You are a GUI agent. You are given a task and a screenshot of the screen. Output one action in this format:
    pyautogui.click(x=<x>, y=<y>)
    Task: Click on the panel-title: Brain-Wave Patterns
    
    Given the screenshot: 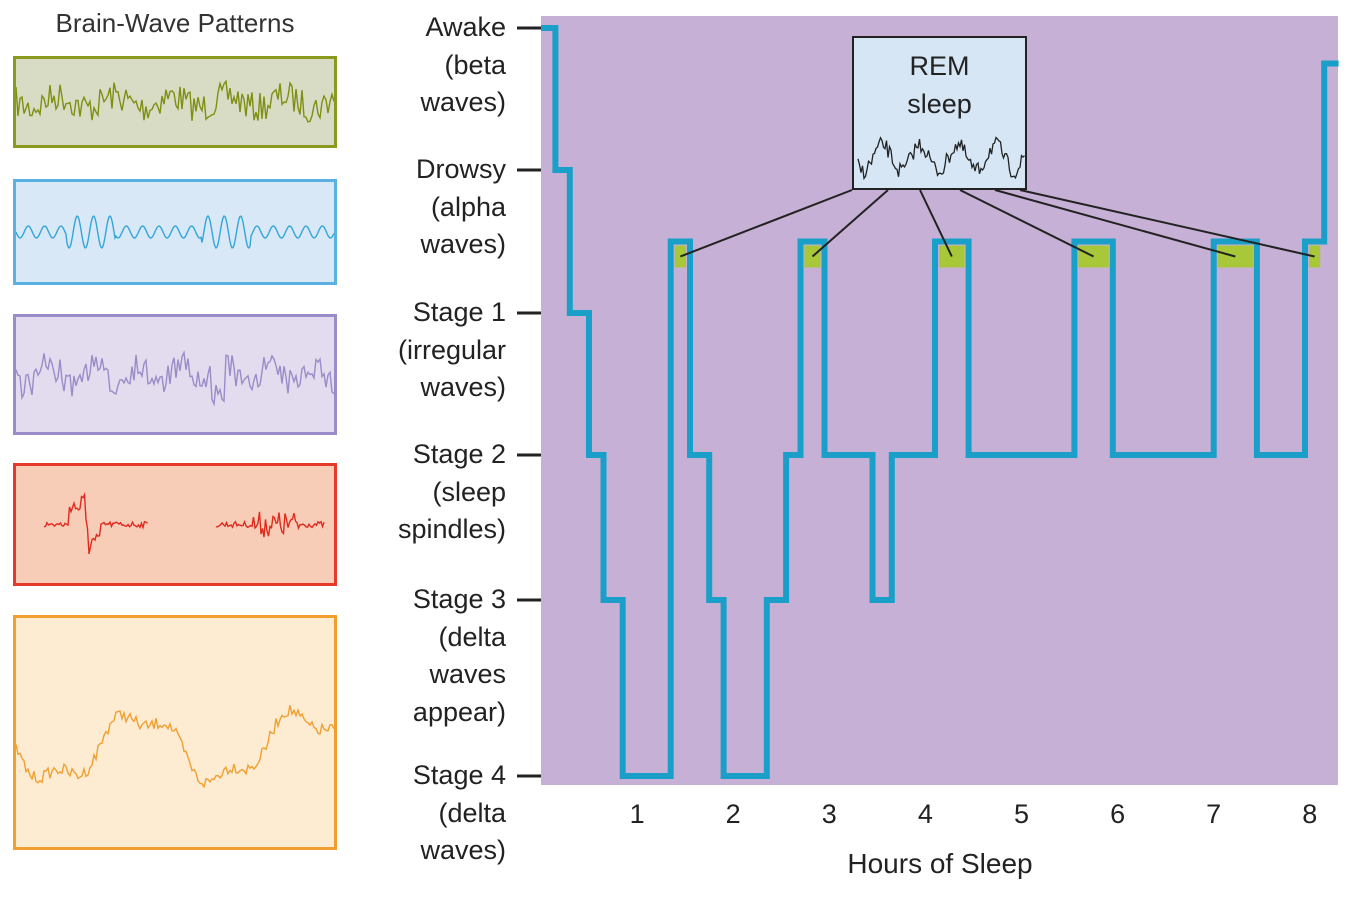 What is the action you would take?
    pyautogui.click(x=175, y=23)
    